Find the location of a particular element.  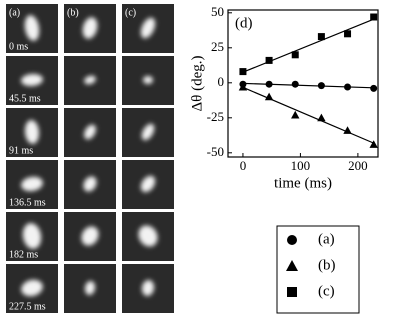

legend-label: (b) is located at coordinates (327, 265).